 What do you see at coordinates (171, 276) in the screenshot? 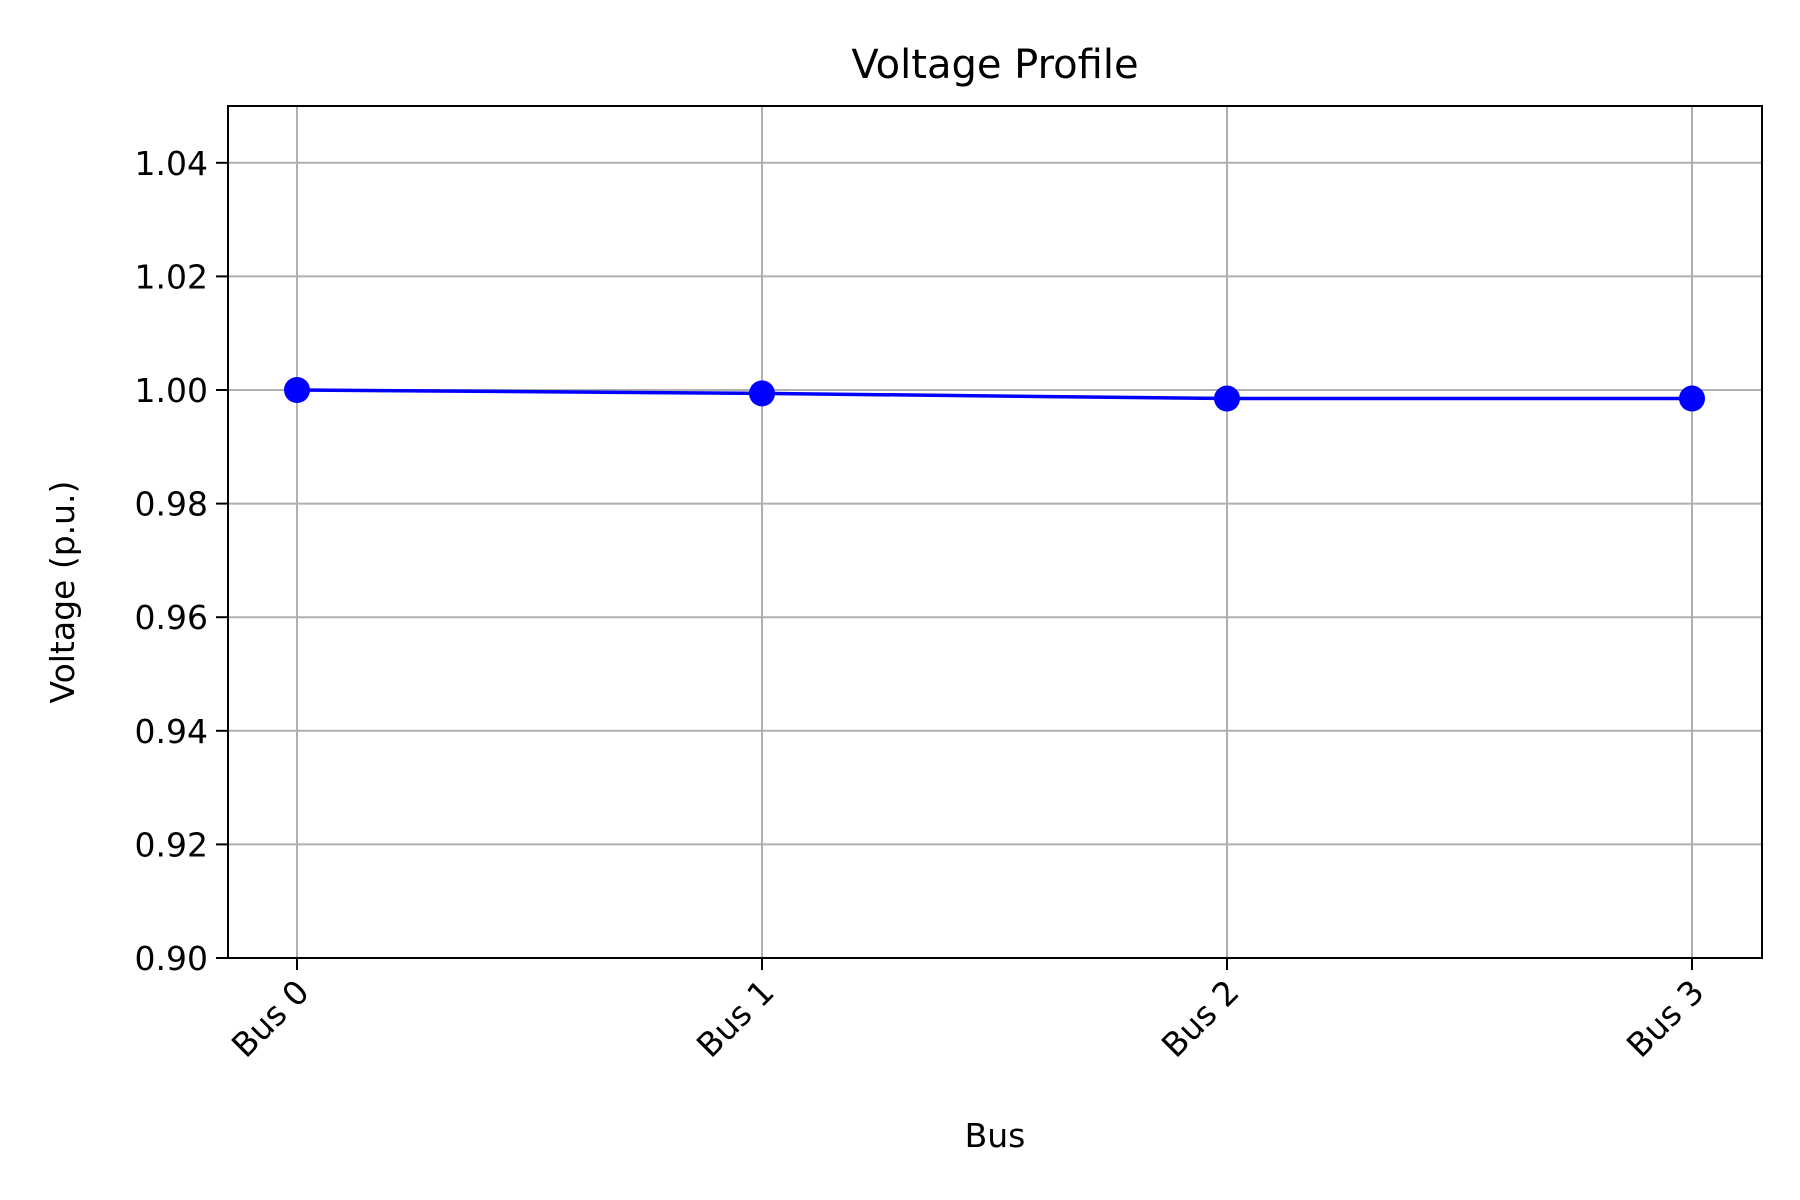
I see `y-tick-label: 1.02` at bounding box center [171, 276].